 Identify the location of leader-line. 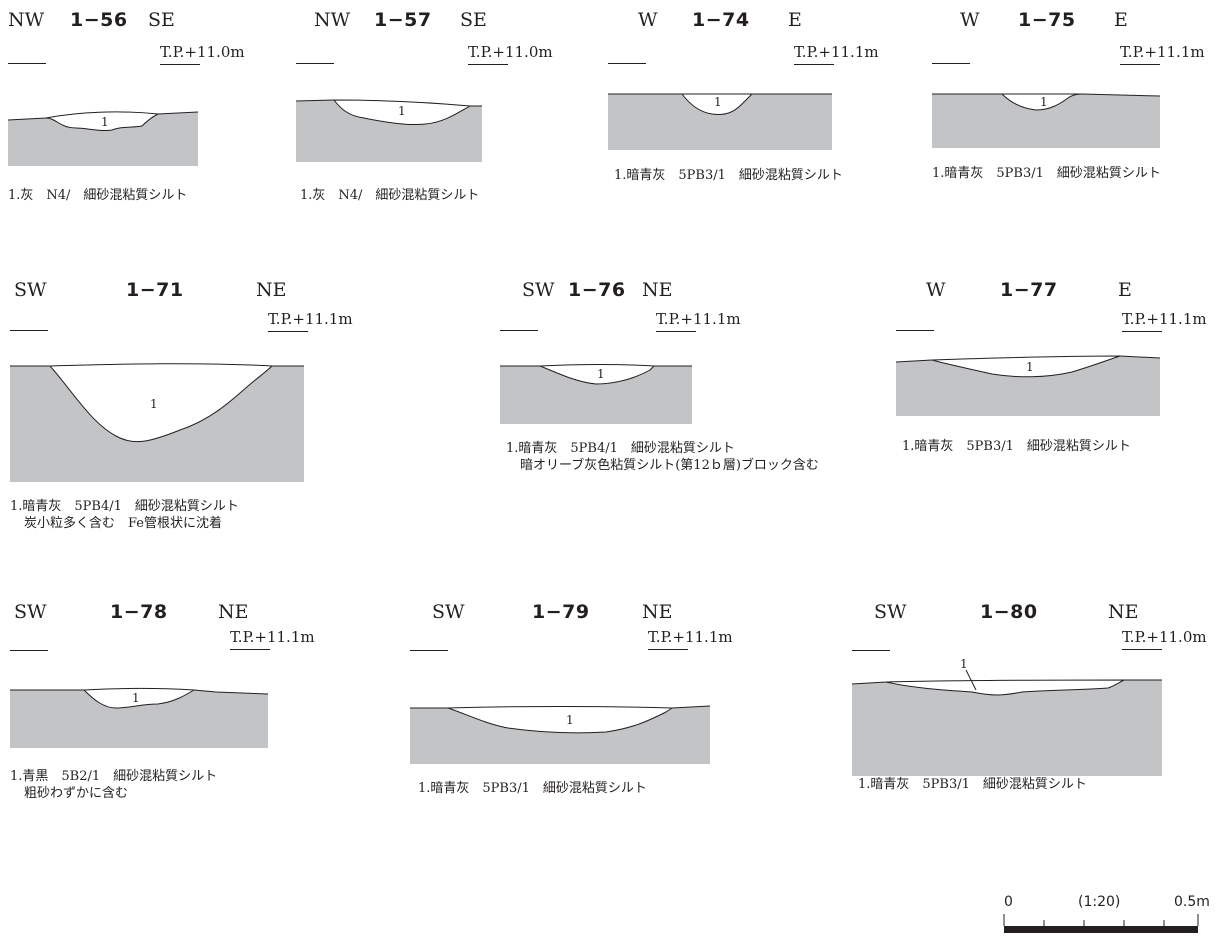
(971, 680).